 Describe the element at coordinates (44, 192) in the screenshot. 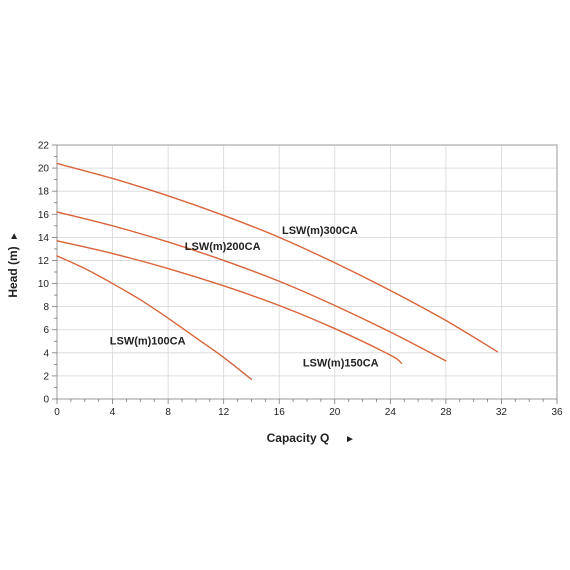

I see `y-tick-label: 18` at that location.